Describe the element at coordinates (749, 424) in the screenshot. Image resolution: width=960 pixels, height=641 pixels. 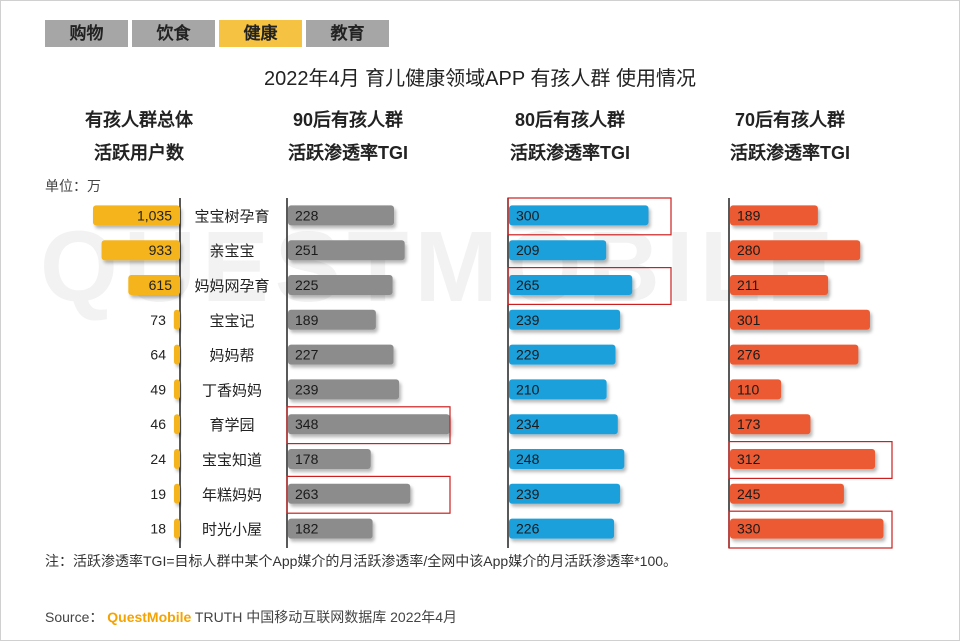
I see `tgi-value-gen70: 173` at that location.